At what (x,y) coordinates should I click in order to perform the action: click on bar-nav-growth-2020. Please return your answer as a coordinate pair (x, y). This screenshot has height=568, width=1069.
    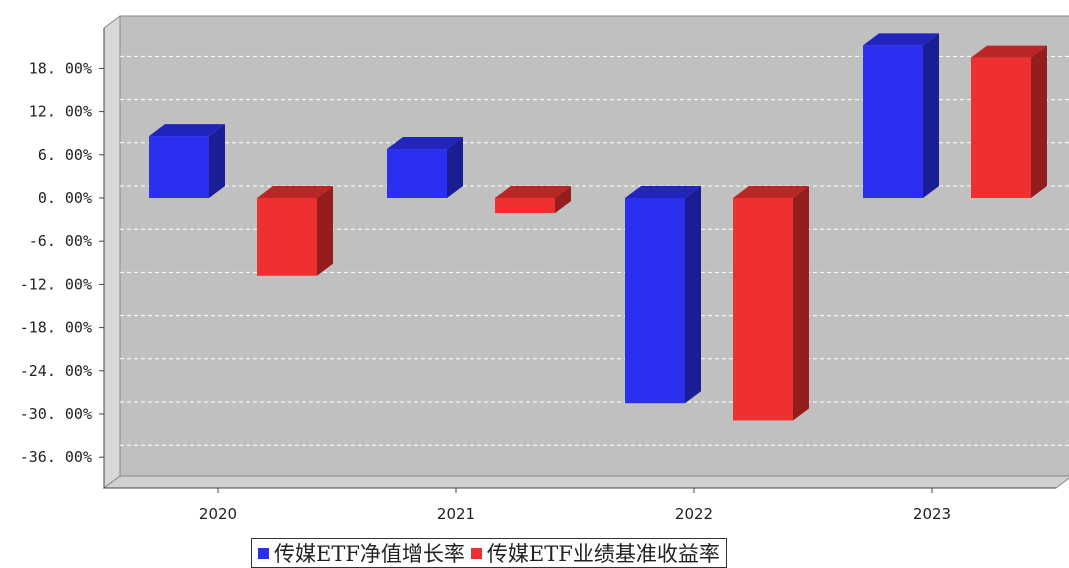
    Looking at the image, I should click on (187, 161).